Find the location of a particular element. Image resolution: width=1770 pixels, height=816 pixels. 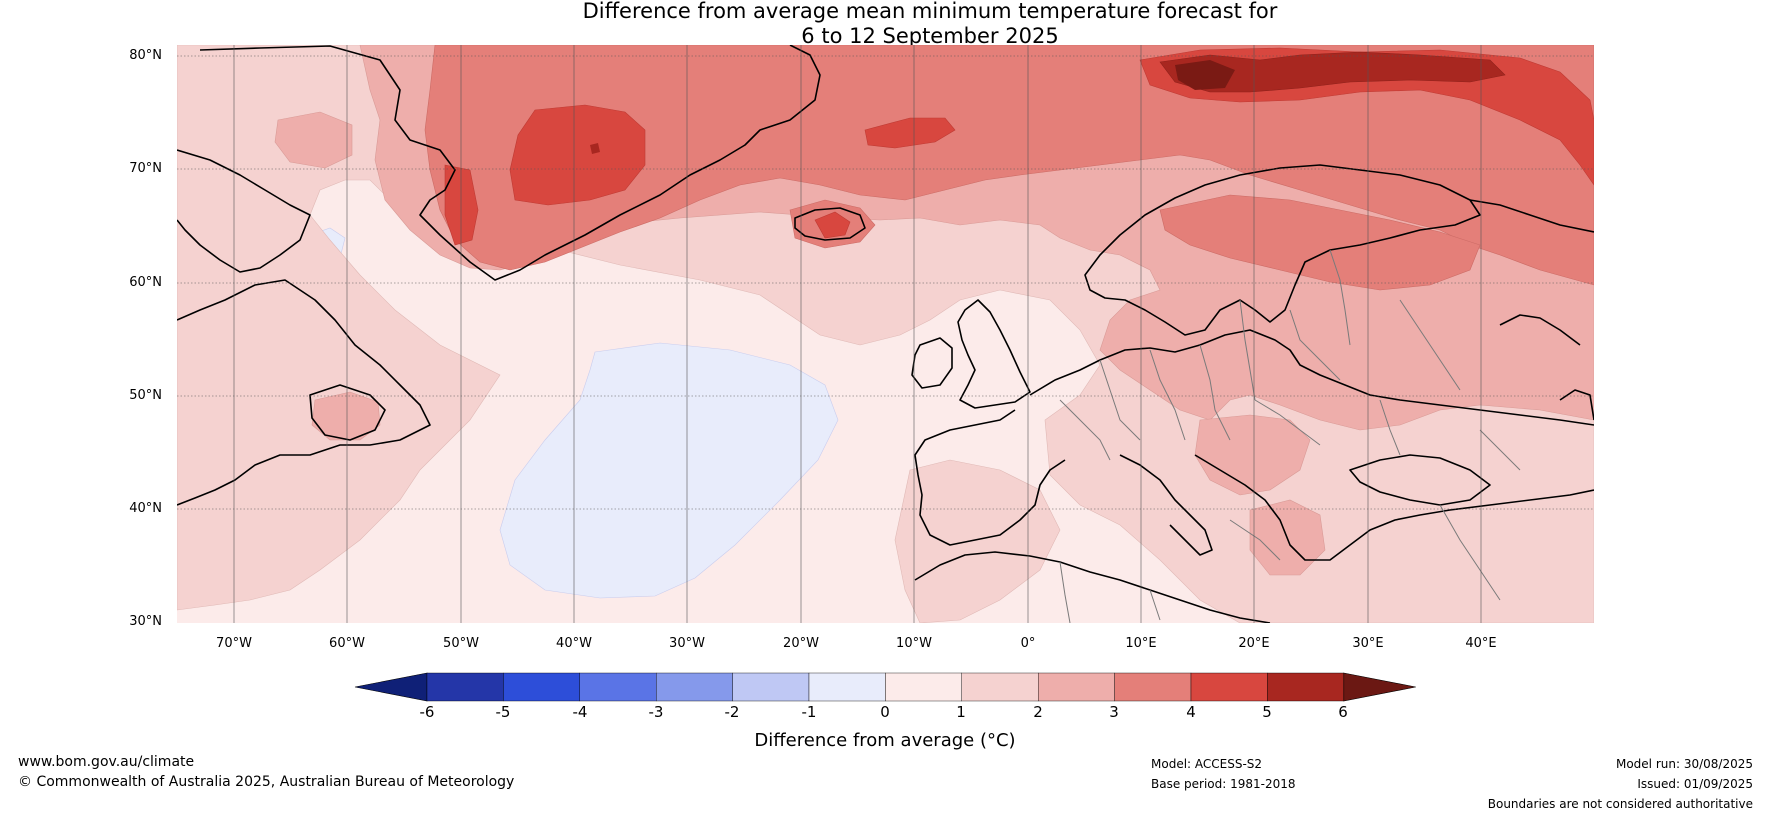

anomaly-band-4-to-5-eastgreen is located at coordinates (461, 205).